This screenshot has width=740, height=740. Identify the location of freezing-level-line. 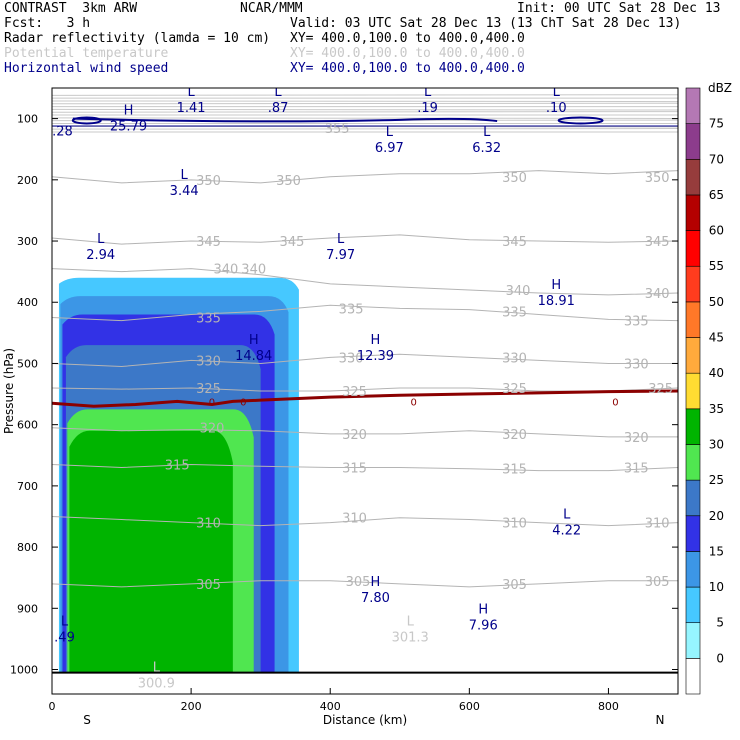
(365, 398).